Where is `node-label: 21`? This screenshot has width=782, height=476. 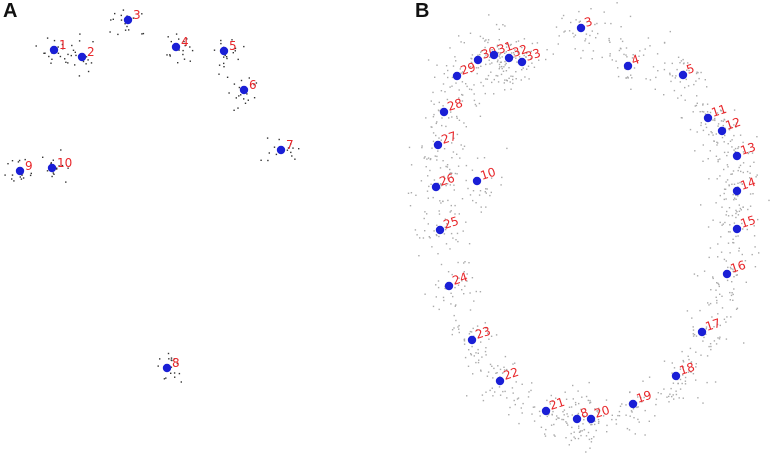 node-label: 21 is located at coordinates (557, 404).